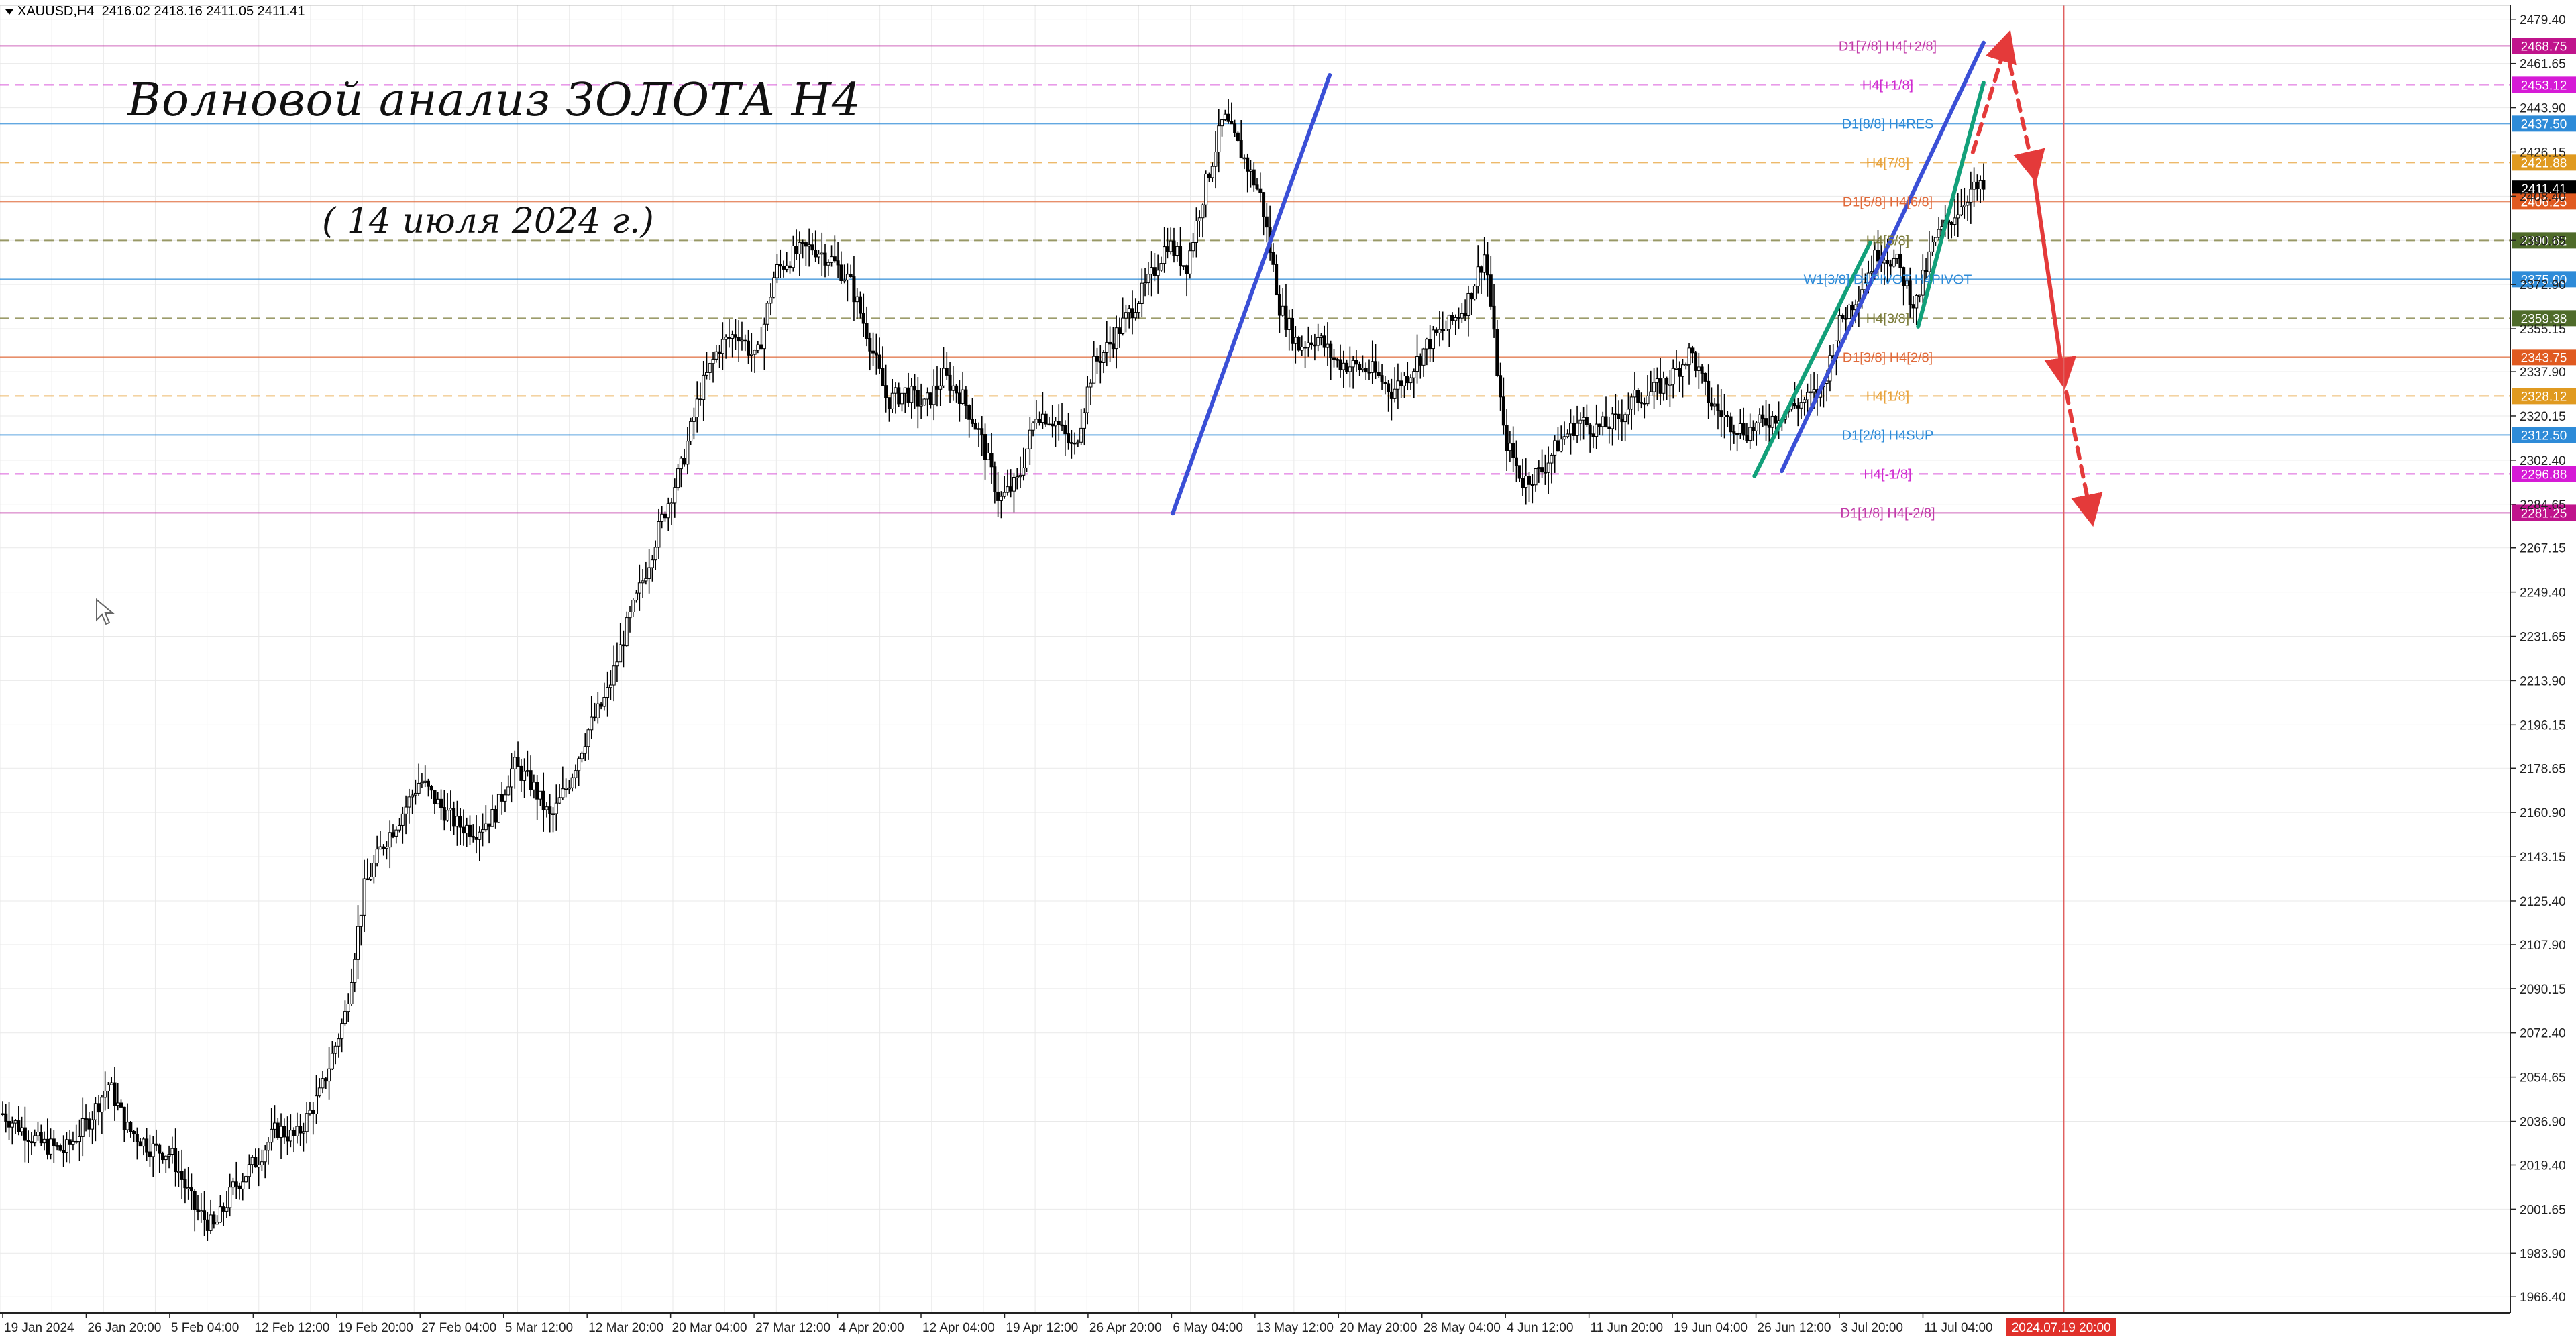 The height and width of the screenshot is (1339, 2576). I want to click on x-tick-label: 4 Apr 20:00, so click(871, 1328).